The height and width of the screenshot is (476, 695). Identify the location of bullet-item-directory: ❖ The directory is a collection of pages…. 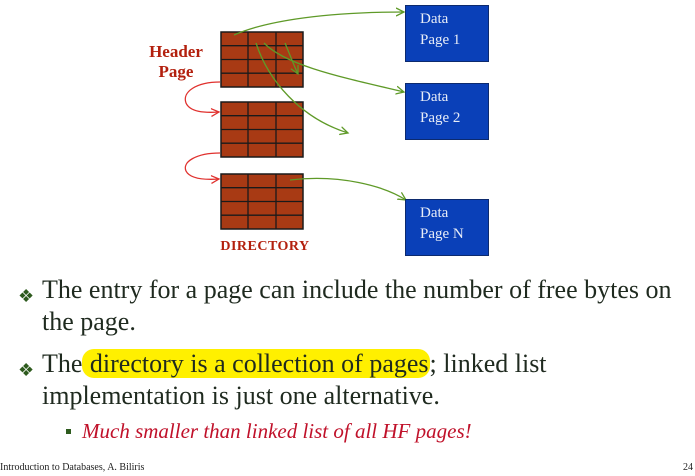
(348, 380).